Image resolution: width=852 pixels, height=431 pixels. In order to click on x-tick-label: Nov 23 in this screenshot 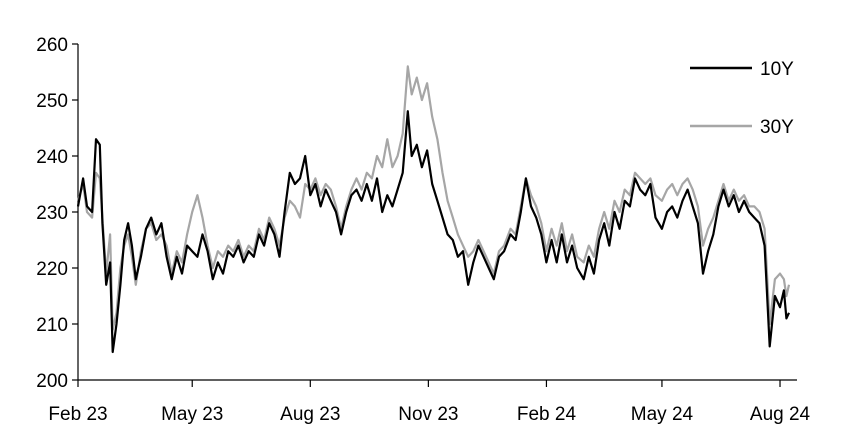, I will do `click(428, 414)`.